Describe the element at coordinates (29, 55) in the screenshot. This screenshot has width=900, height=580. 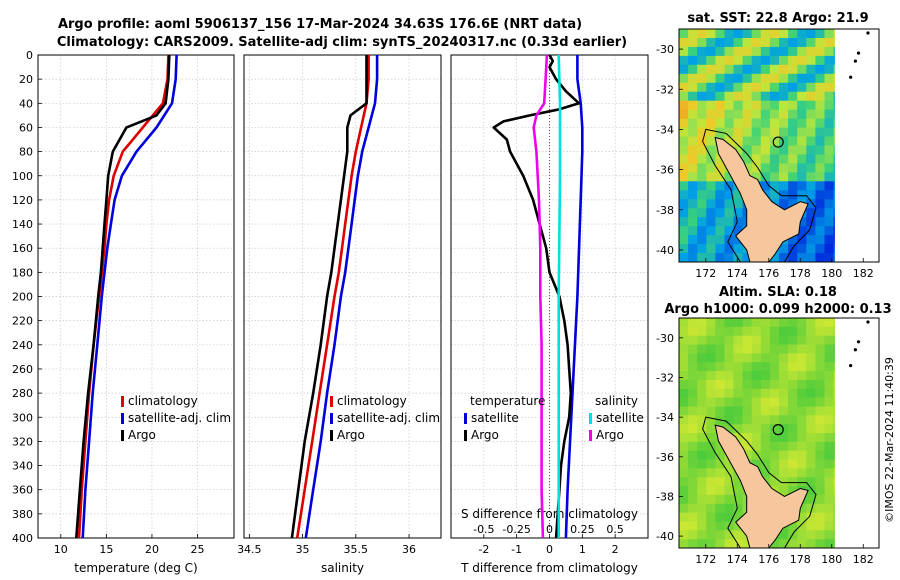
I see `y-tick-label: 0` at that location.